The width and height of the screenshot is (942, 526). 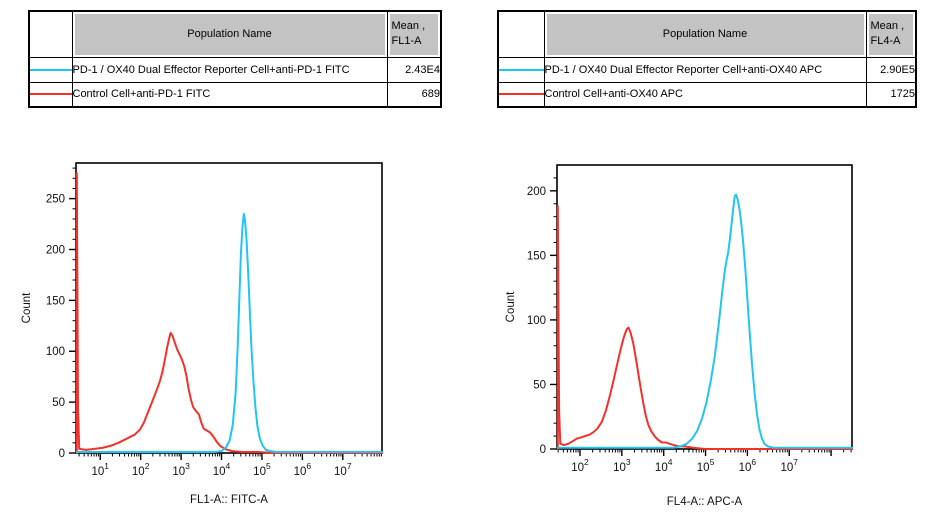 I want to click on mean-value: 689, so click(x=414, y=94).